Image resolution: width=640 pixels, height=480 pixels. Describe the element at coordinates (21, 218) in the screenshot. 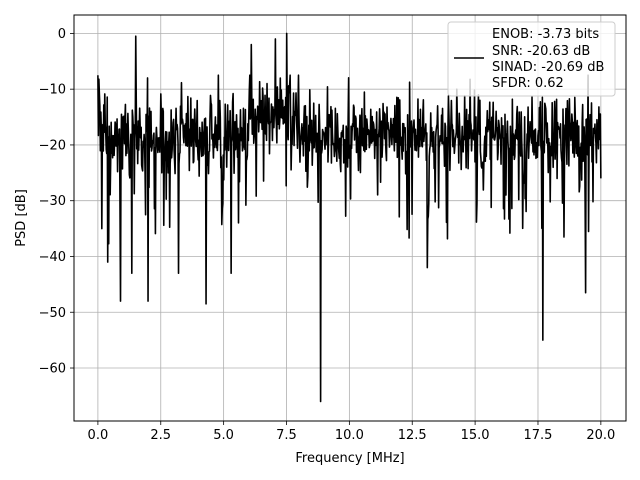

I see `y-axis-title: PSD [dB]` at that location.